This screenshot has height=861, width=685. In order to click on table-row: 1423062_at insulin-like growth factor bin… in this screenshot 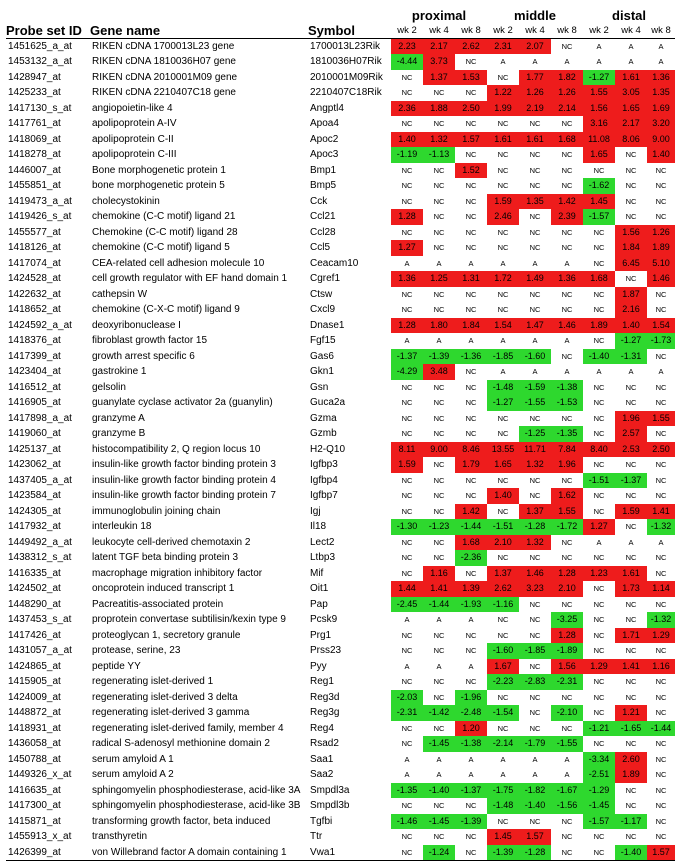, I will do `click(340, 465)`.